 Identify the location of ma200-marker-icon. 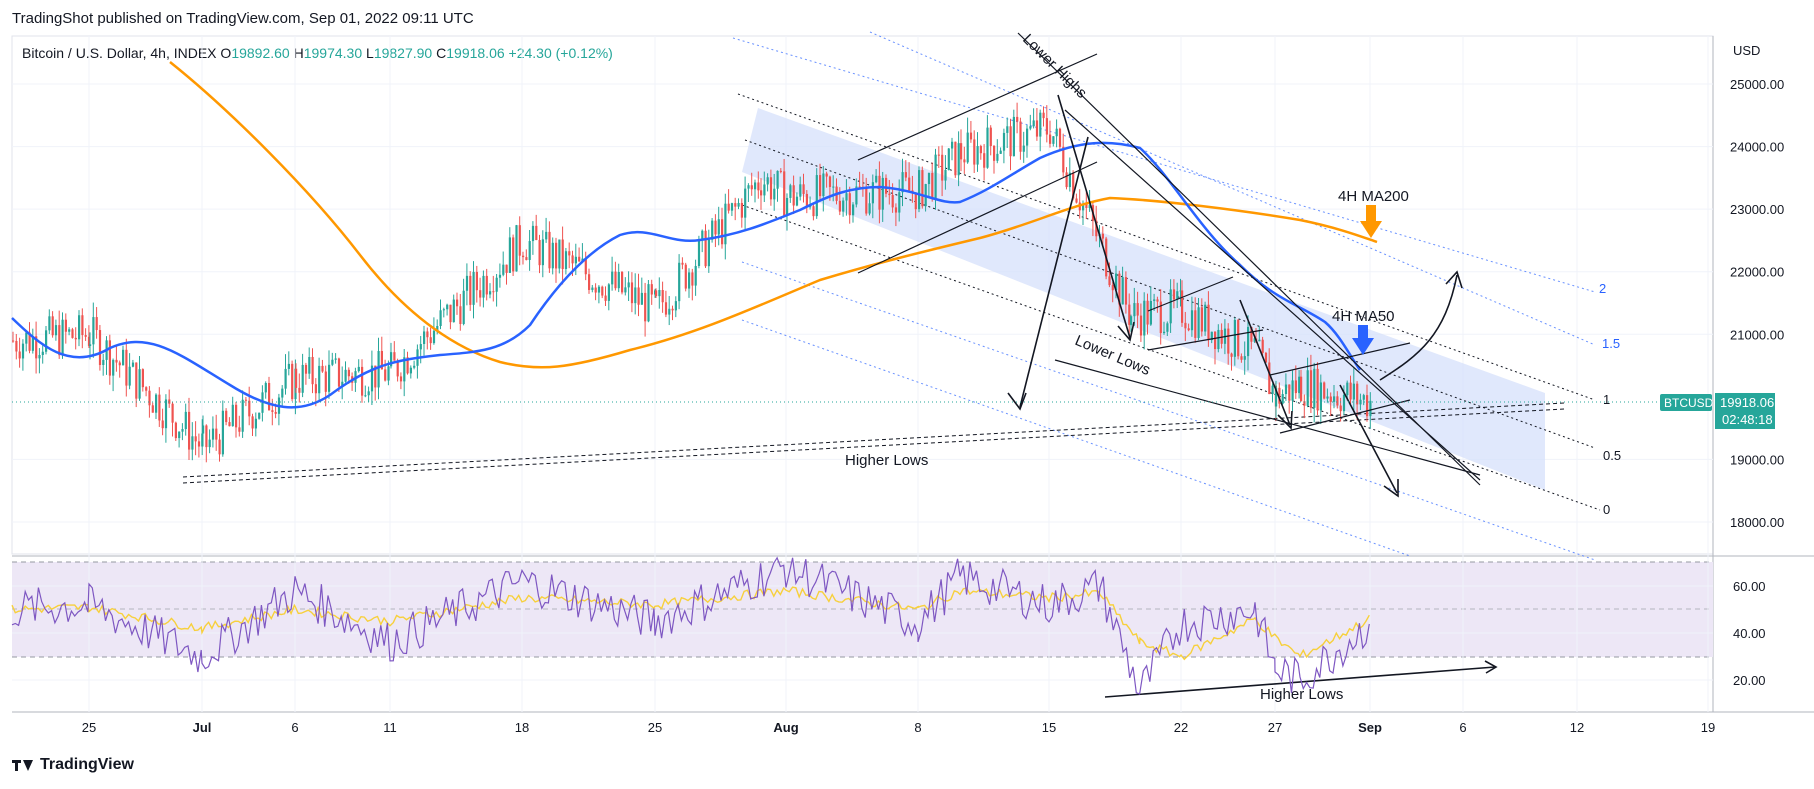
(1371, 221).